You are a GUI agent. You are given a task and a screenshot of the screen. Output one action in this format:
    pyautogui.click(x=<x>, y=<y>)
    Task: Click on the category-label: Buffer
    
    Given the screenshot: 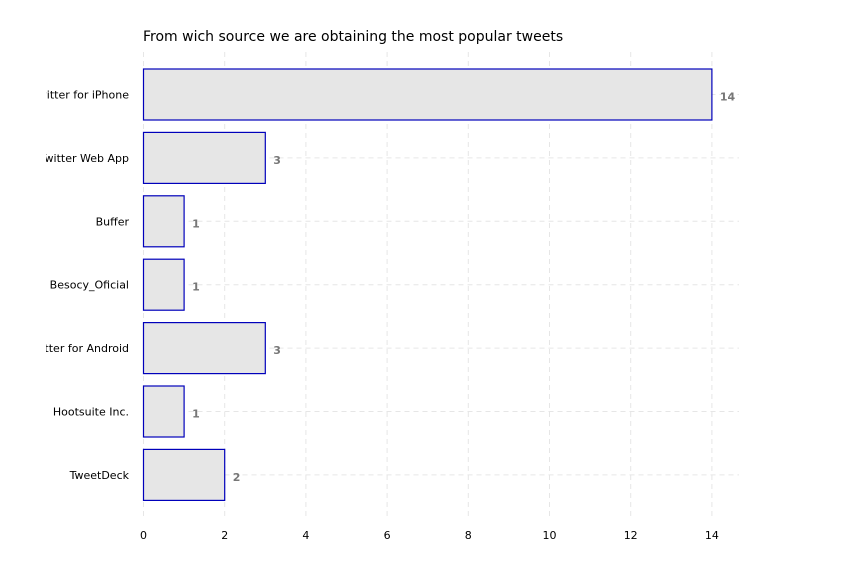 What is the action you would take?
    pyautogui.click(x=113, y=221)
    